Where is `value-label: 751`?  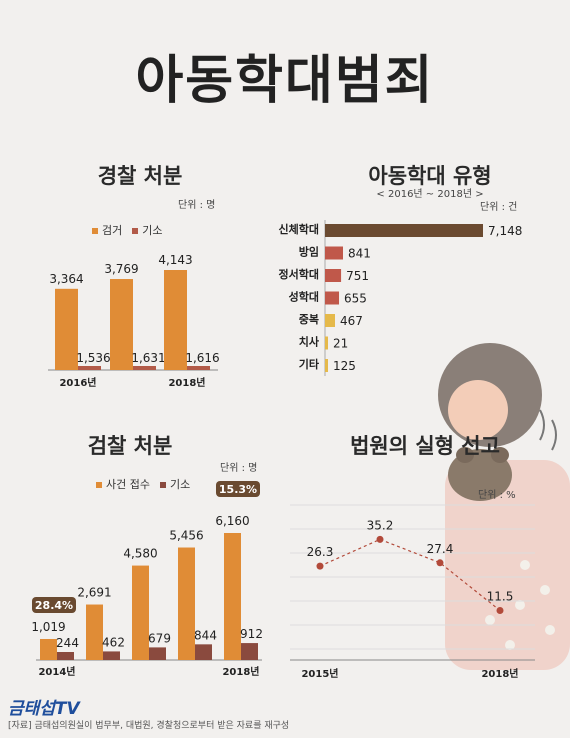 value-label: 751 is located at coordinates (357, 276).